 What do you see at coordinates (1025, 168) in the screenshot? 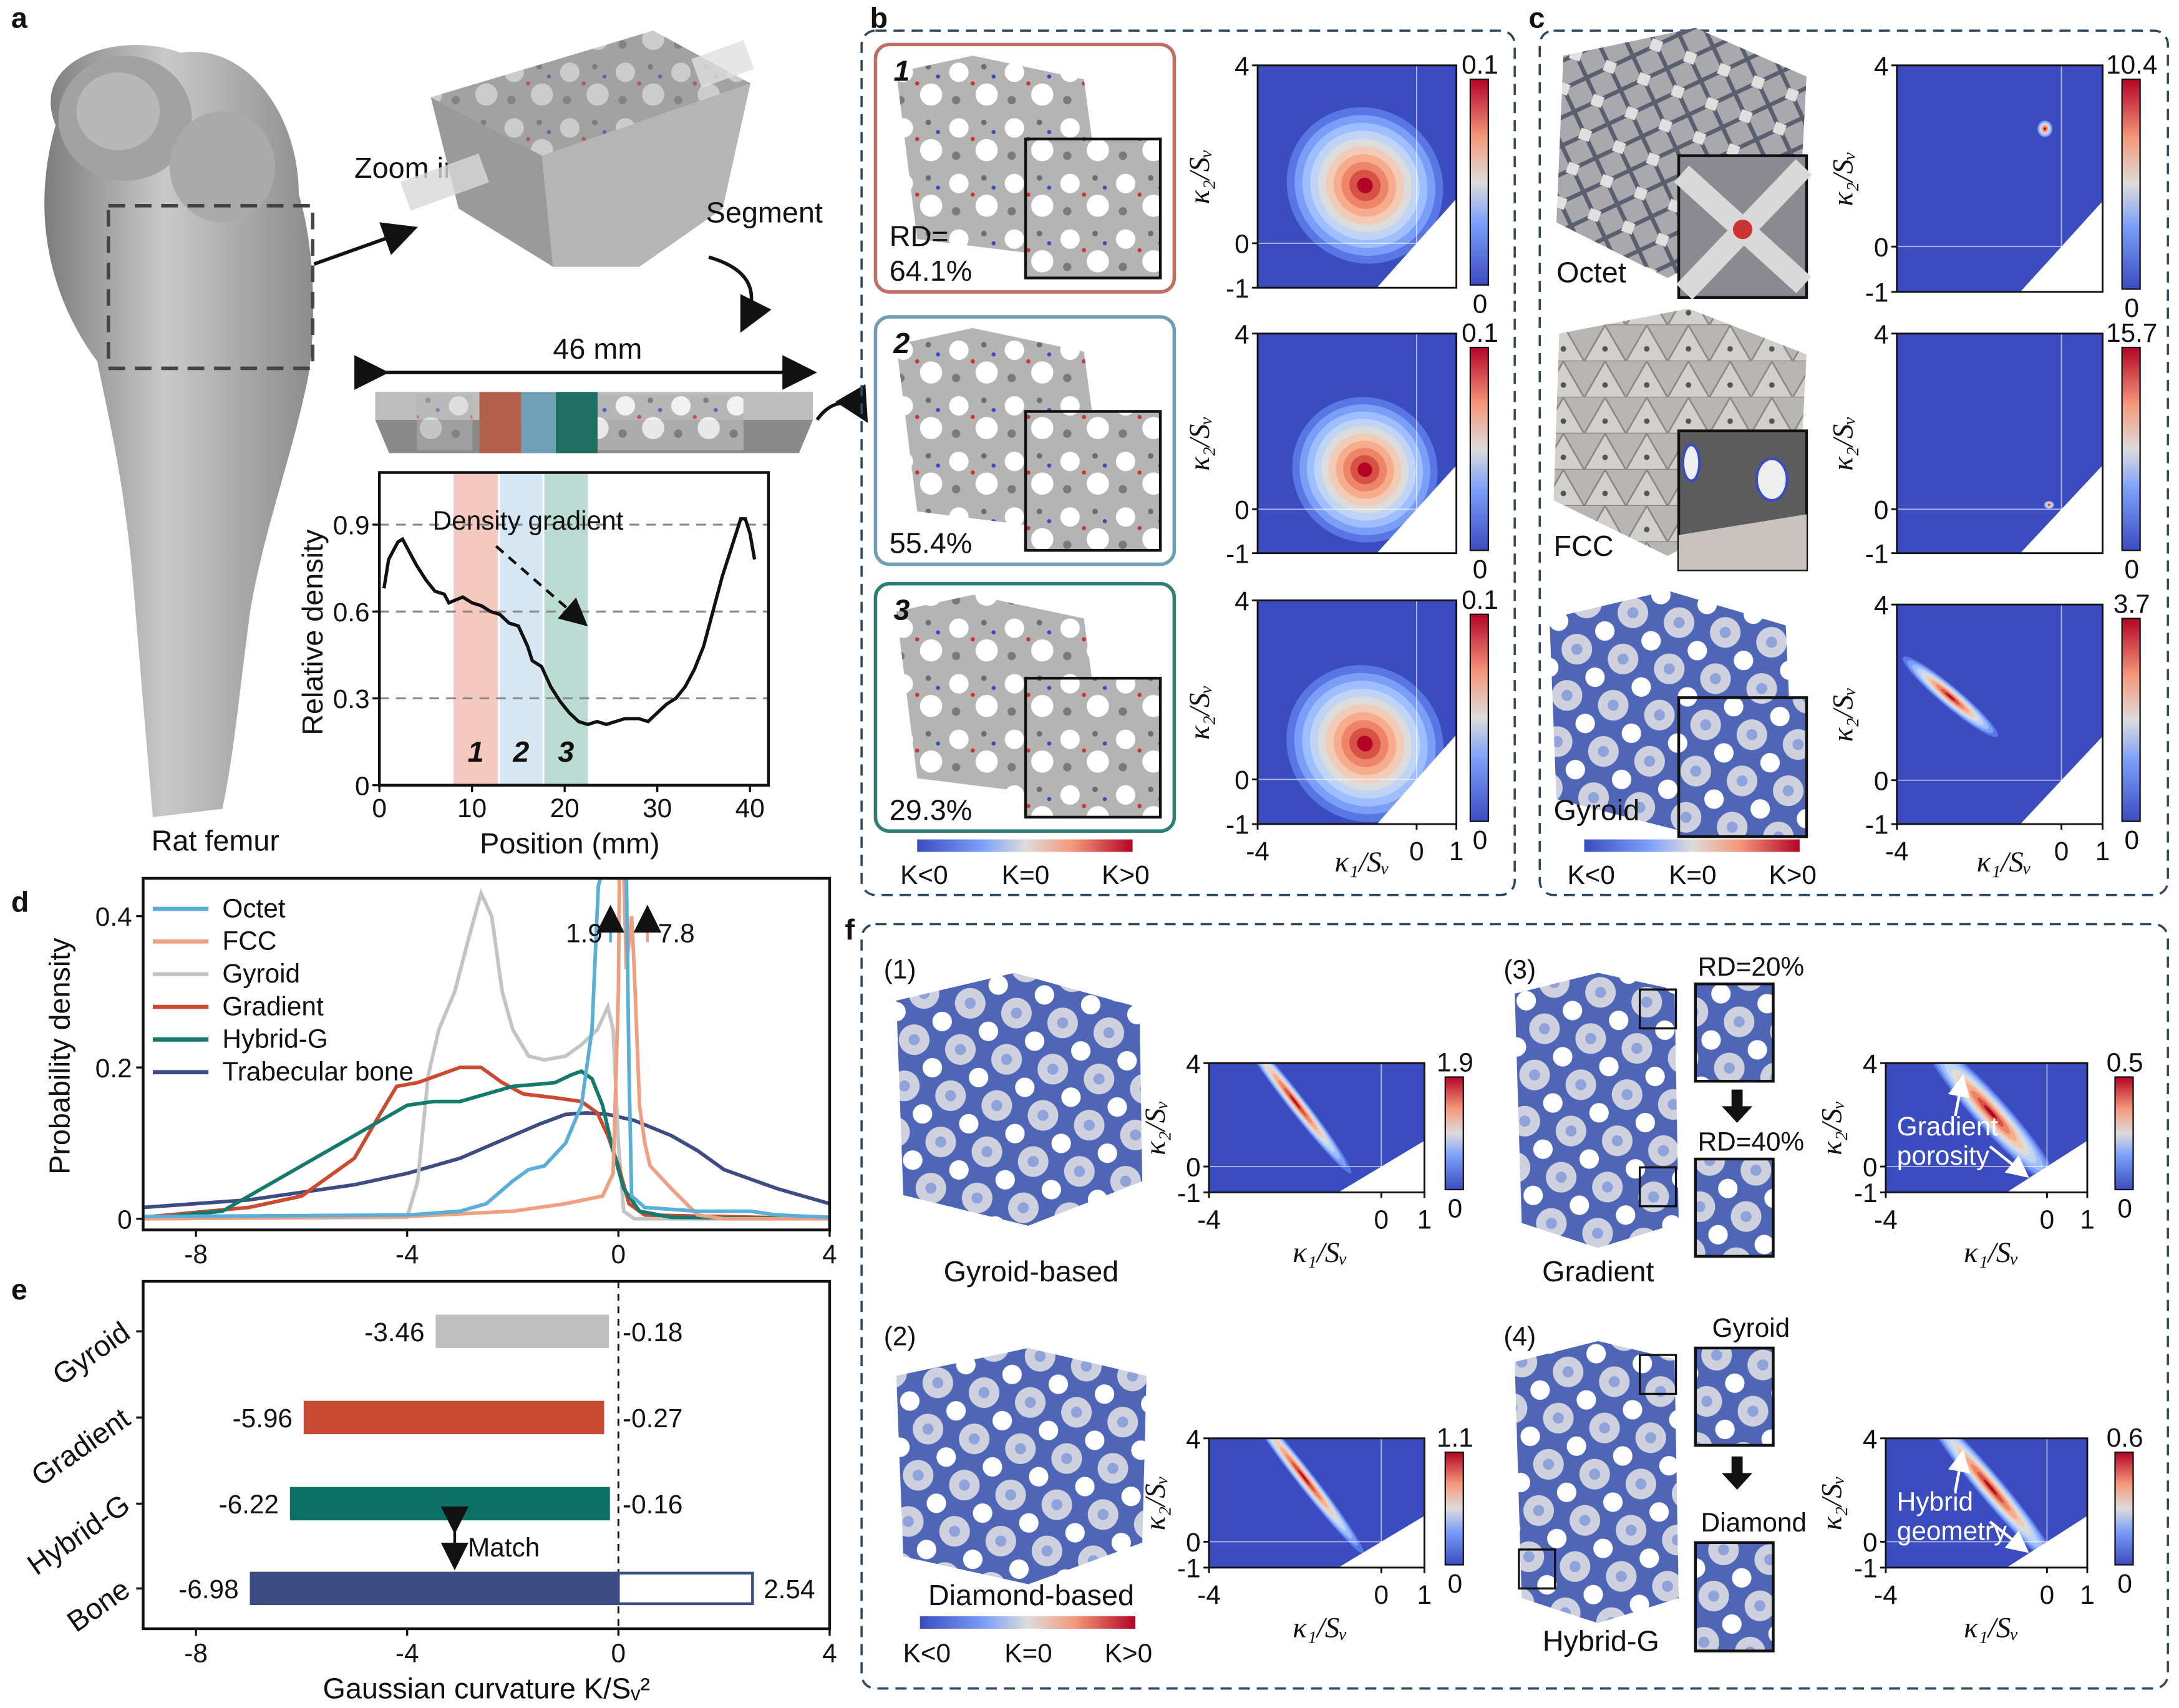
I see `sample-1: 1 RD=64.1%` at bounding box center [1025, 168].